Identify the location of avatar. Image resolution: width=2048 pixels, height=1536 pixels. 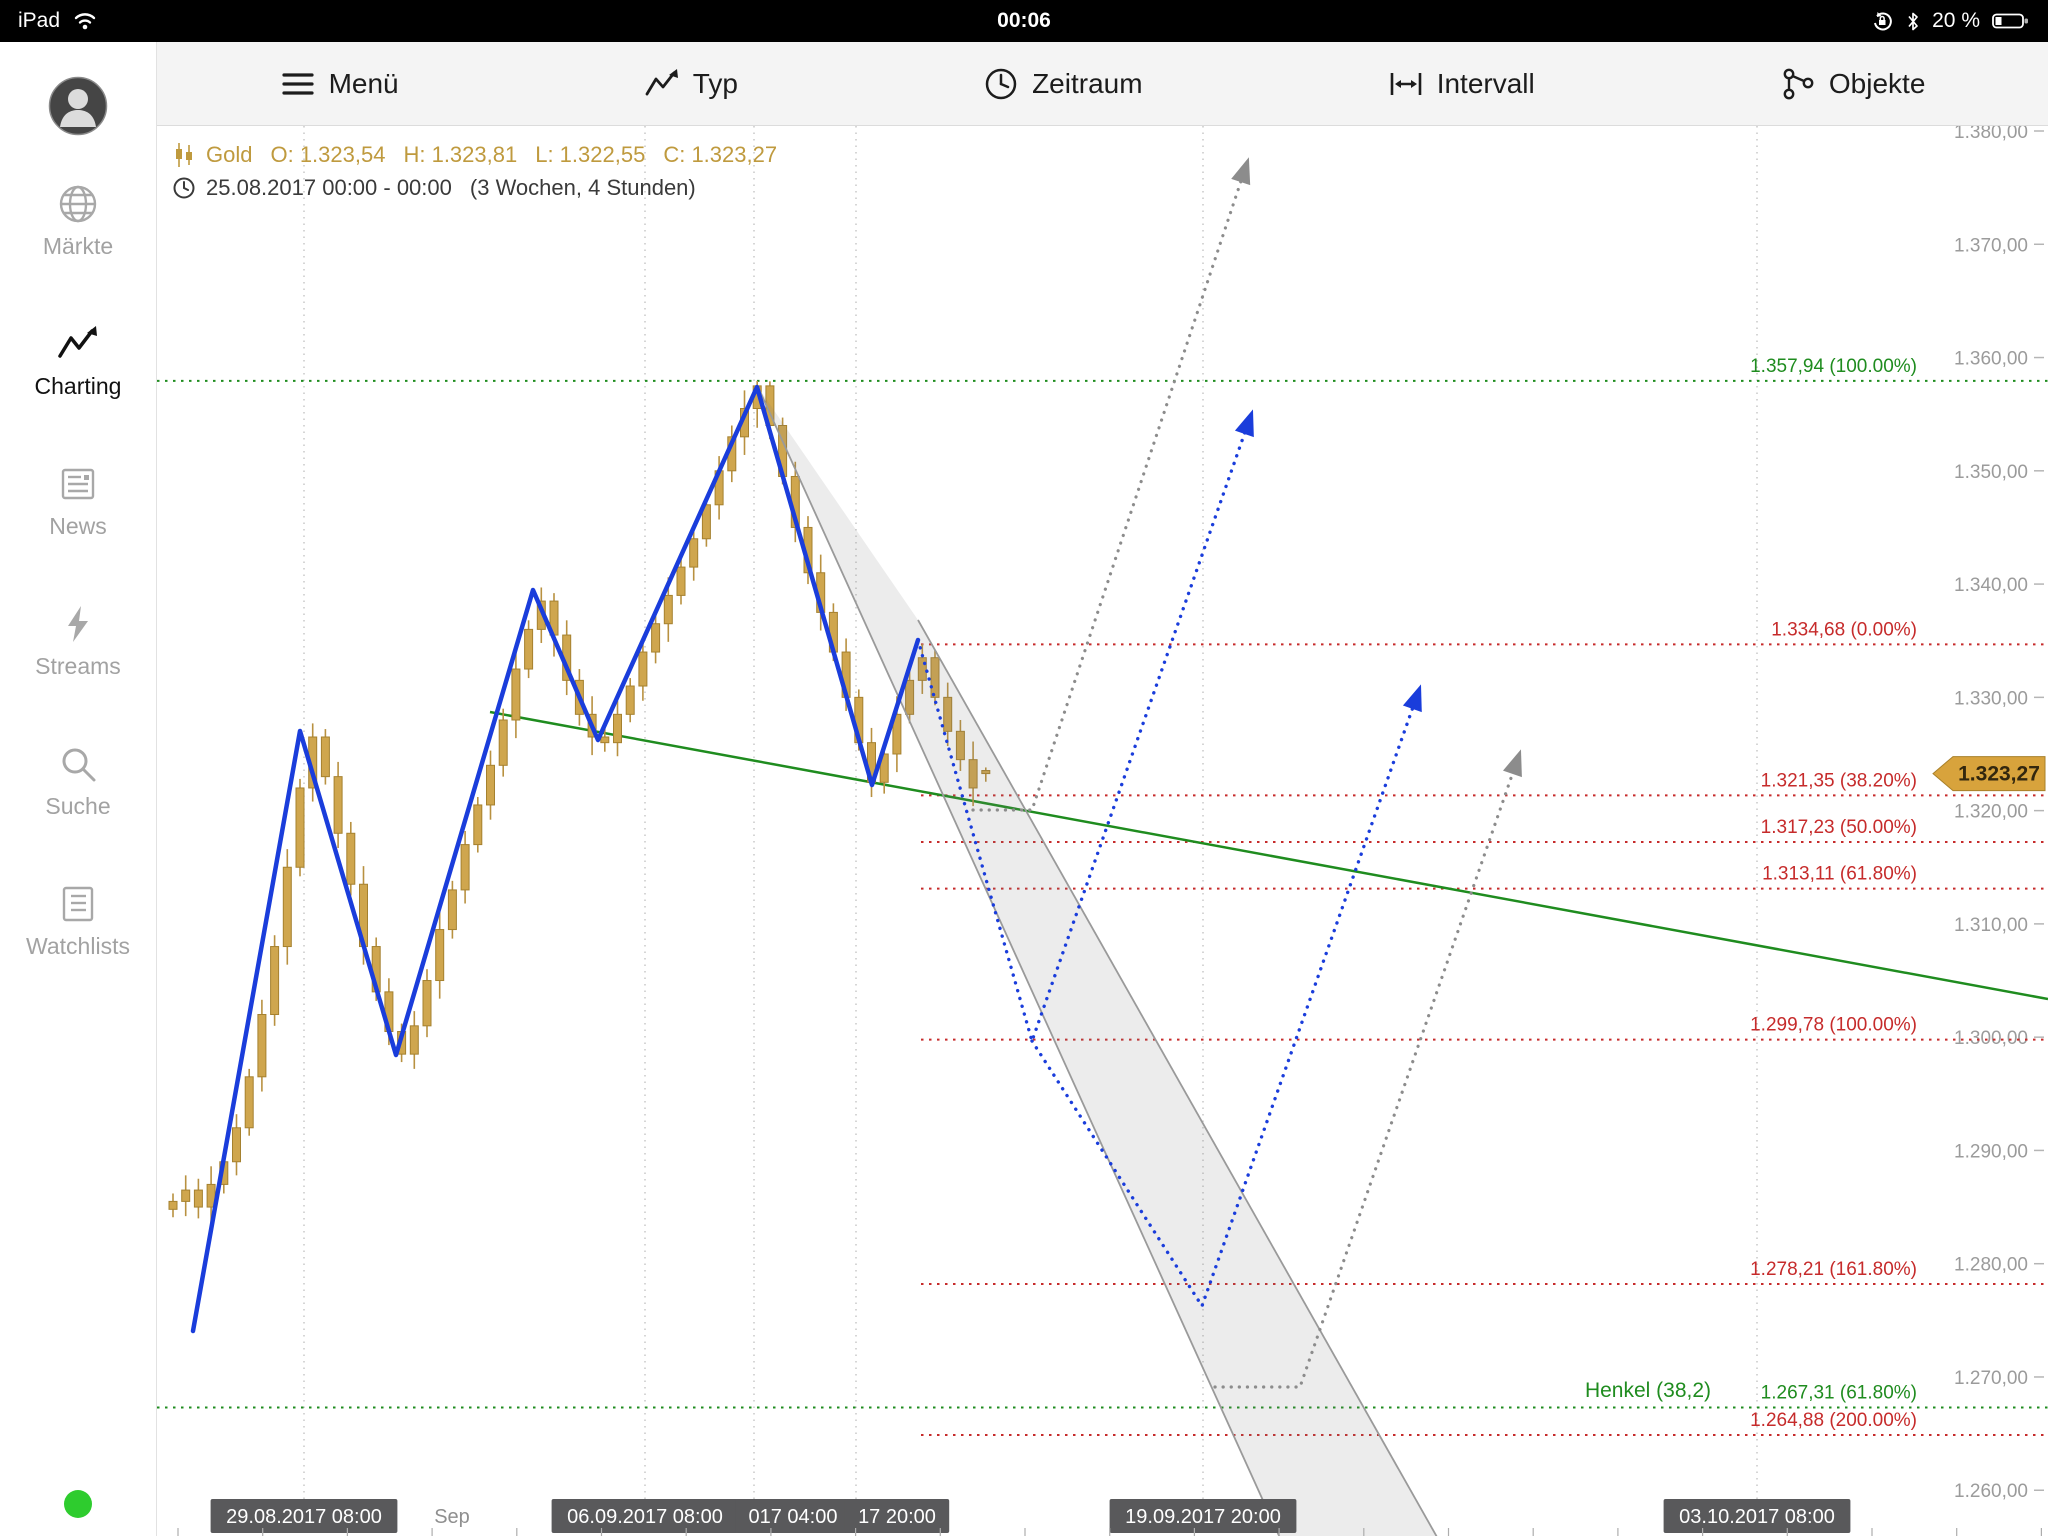
(78, 106).